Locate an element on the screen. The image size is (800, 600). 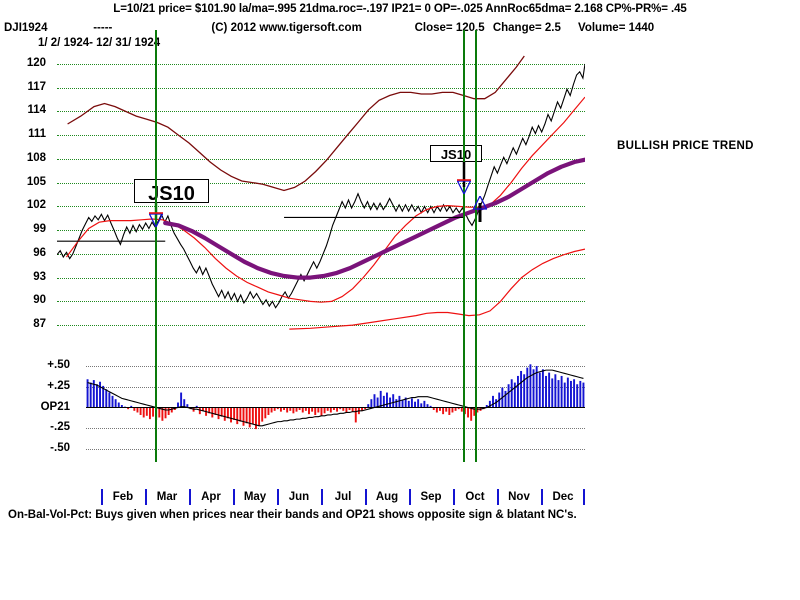
bullish-price-trend-label: BULLISH PRICE TREND is located at coordinates (685, 146).